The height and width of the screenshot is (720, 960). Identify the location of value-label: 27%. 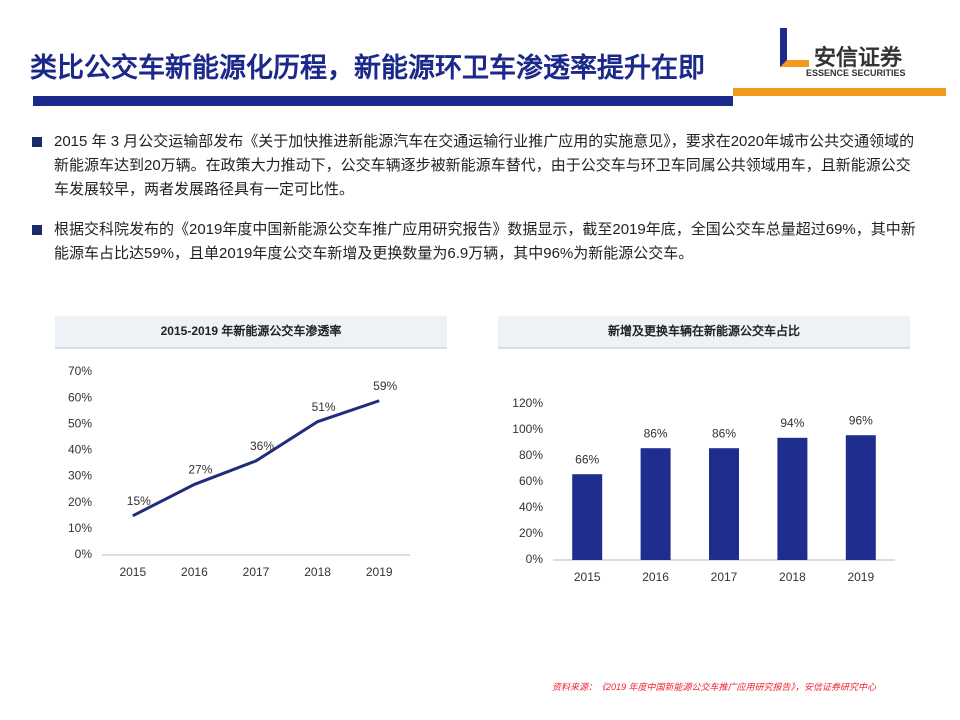
(200, 470).